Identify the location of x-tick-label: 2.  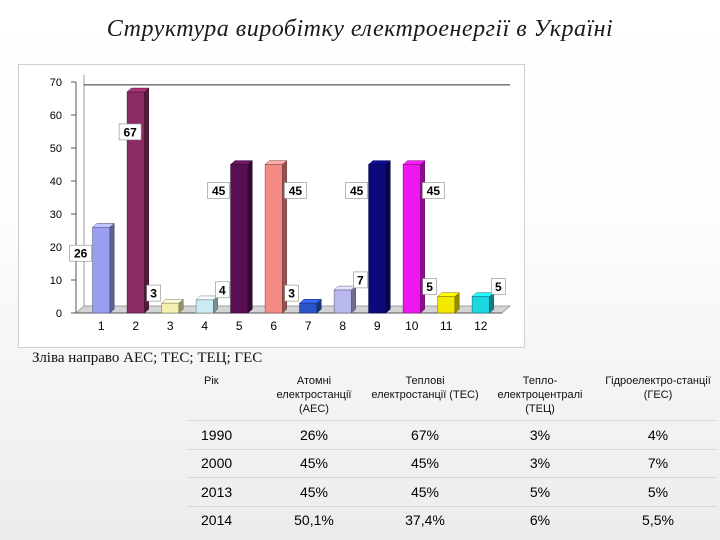
(135, 326).